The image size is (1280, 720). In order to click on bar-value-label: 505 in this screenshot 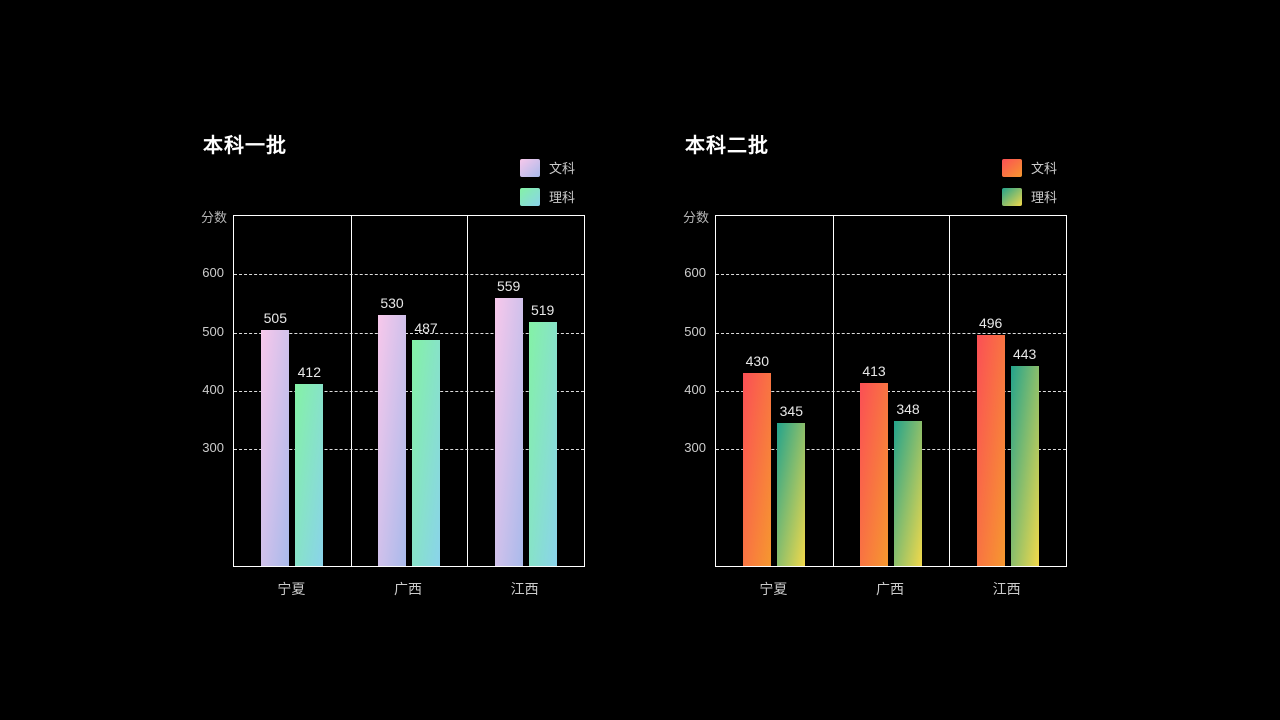, I will do `click(275, 318)`.